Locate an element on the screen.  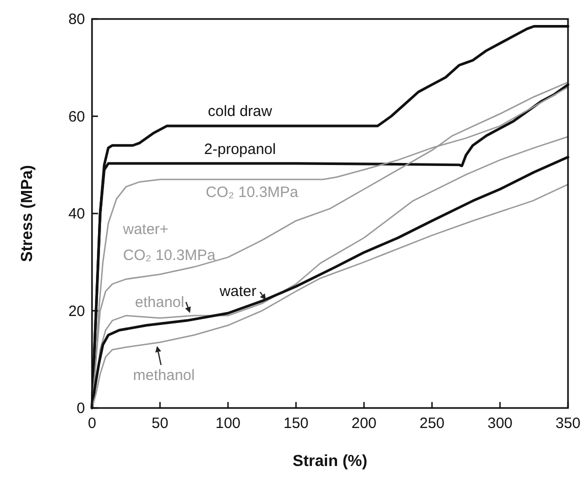
y-tick-label: 20 is located at coordinates (76, 311).